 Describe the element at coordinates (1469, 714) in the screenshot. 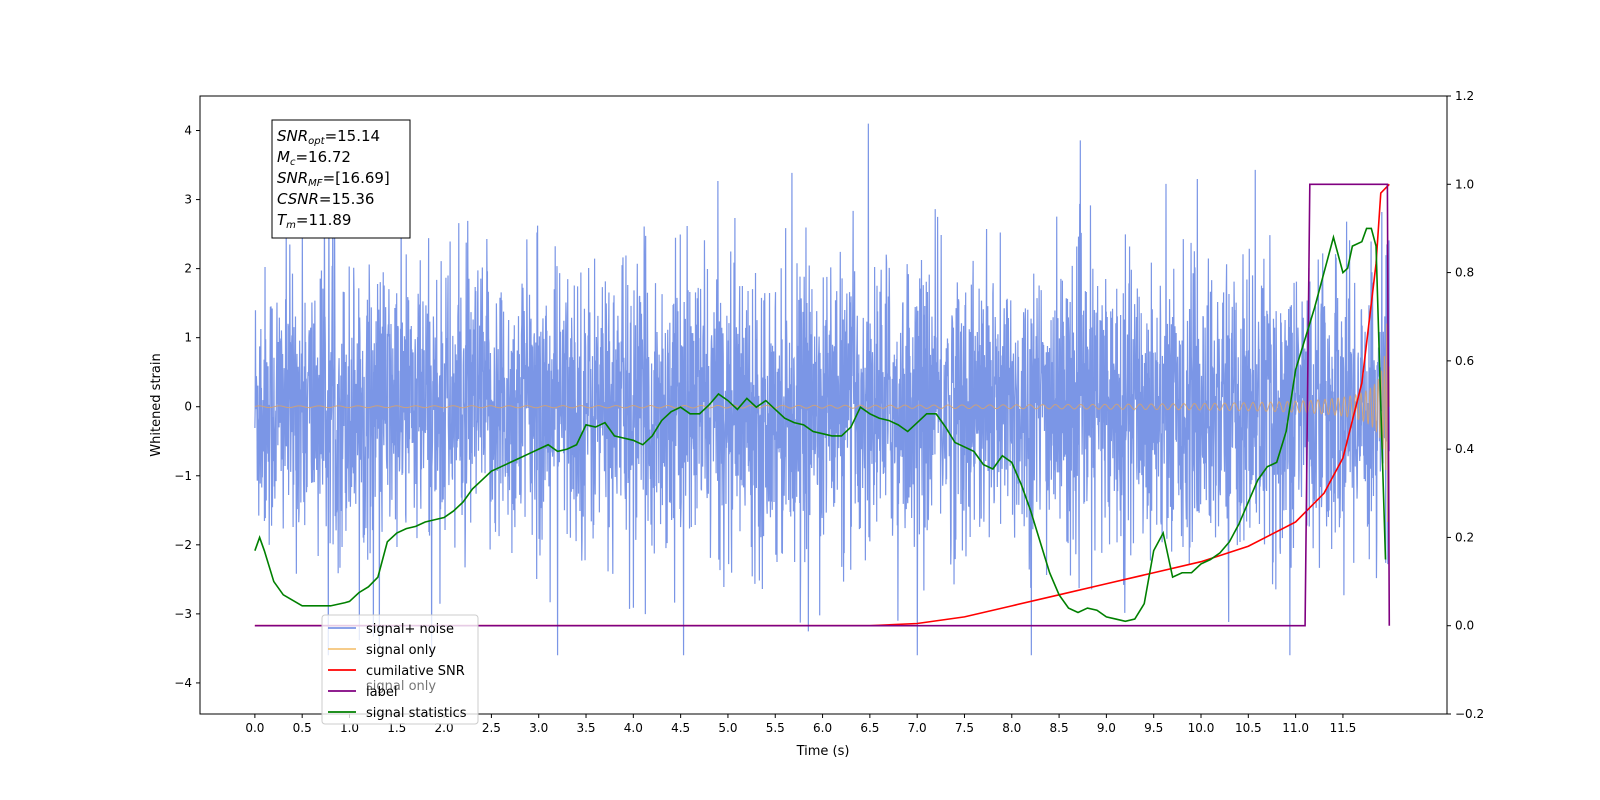

I see `y2-tick-label-7: −0.2` at that location.